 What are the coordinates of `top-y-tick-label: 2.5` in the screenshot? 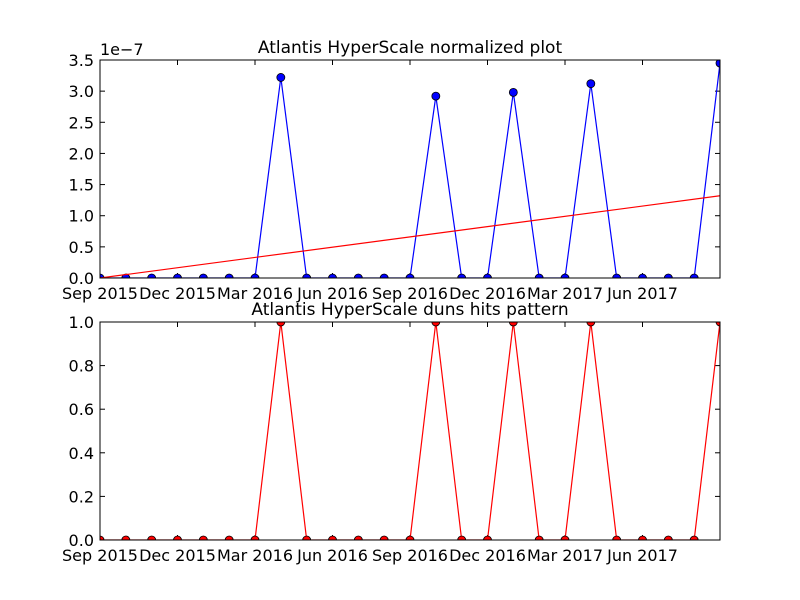 It's located at (81, 122).